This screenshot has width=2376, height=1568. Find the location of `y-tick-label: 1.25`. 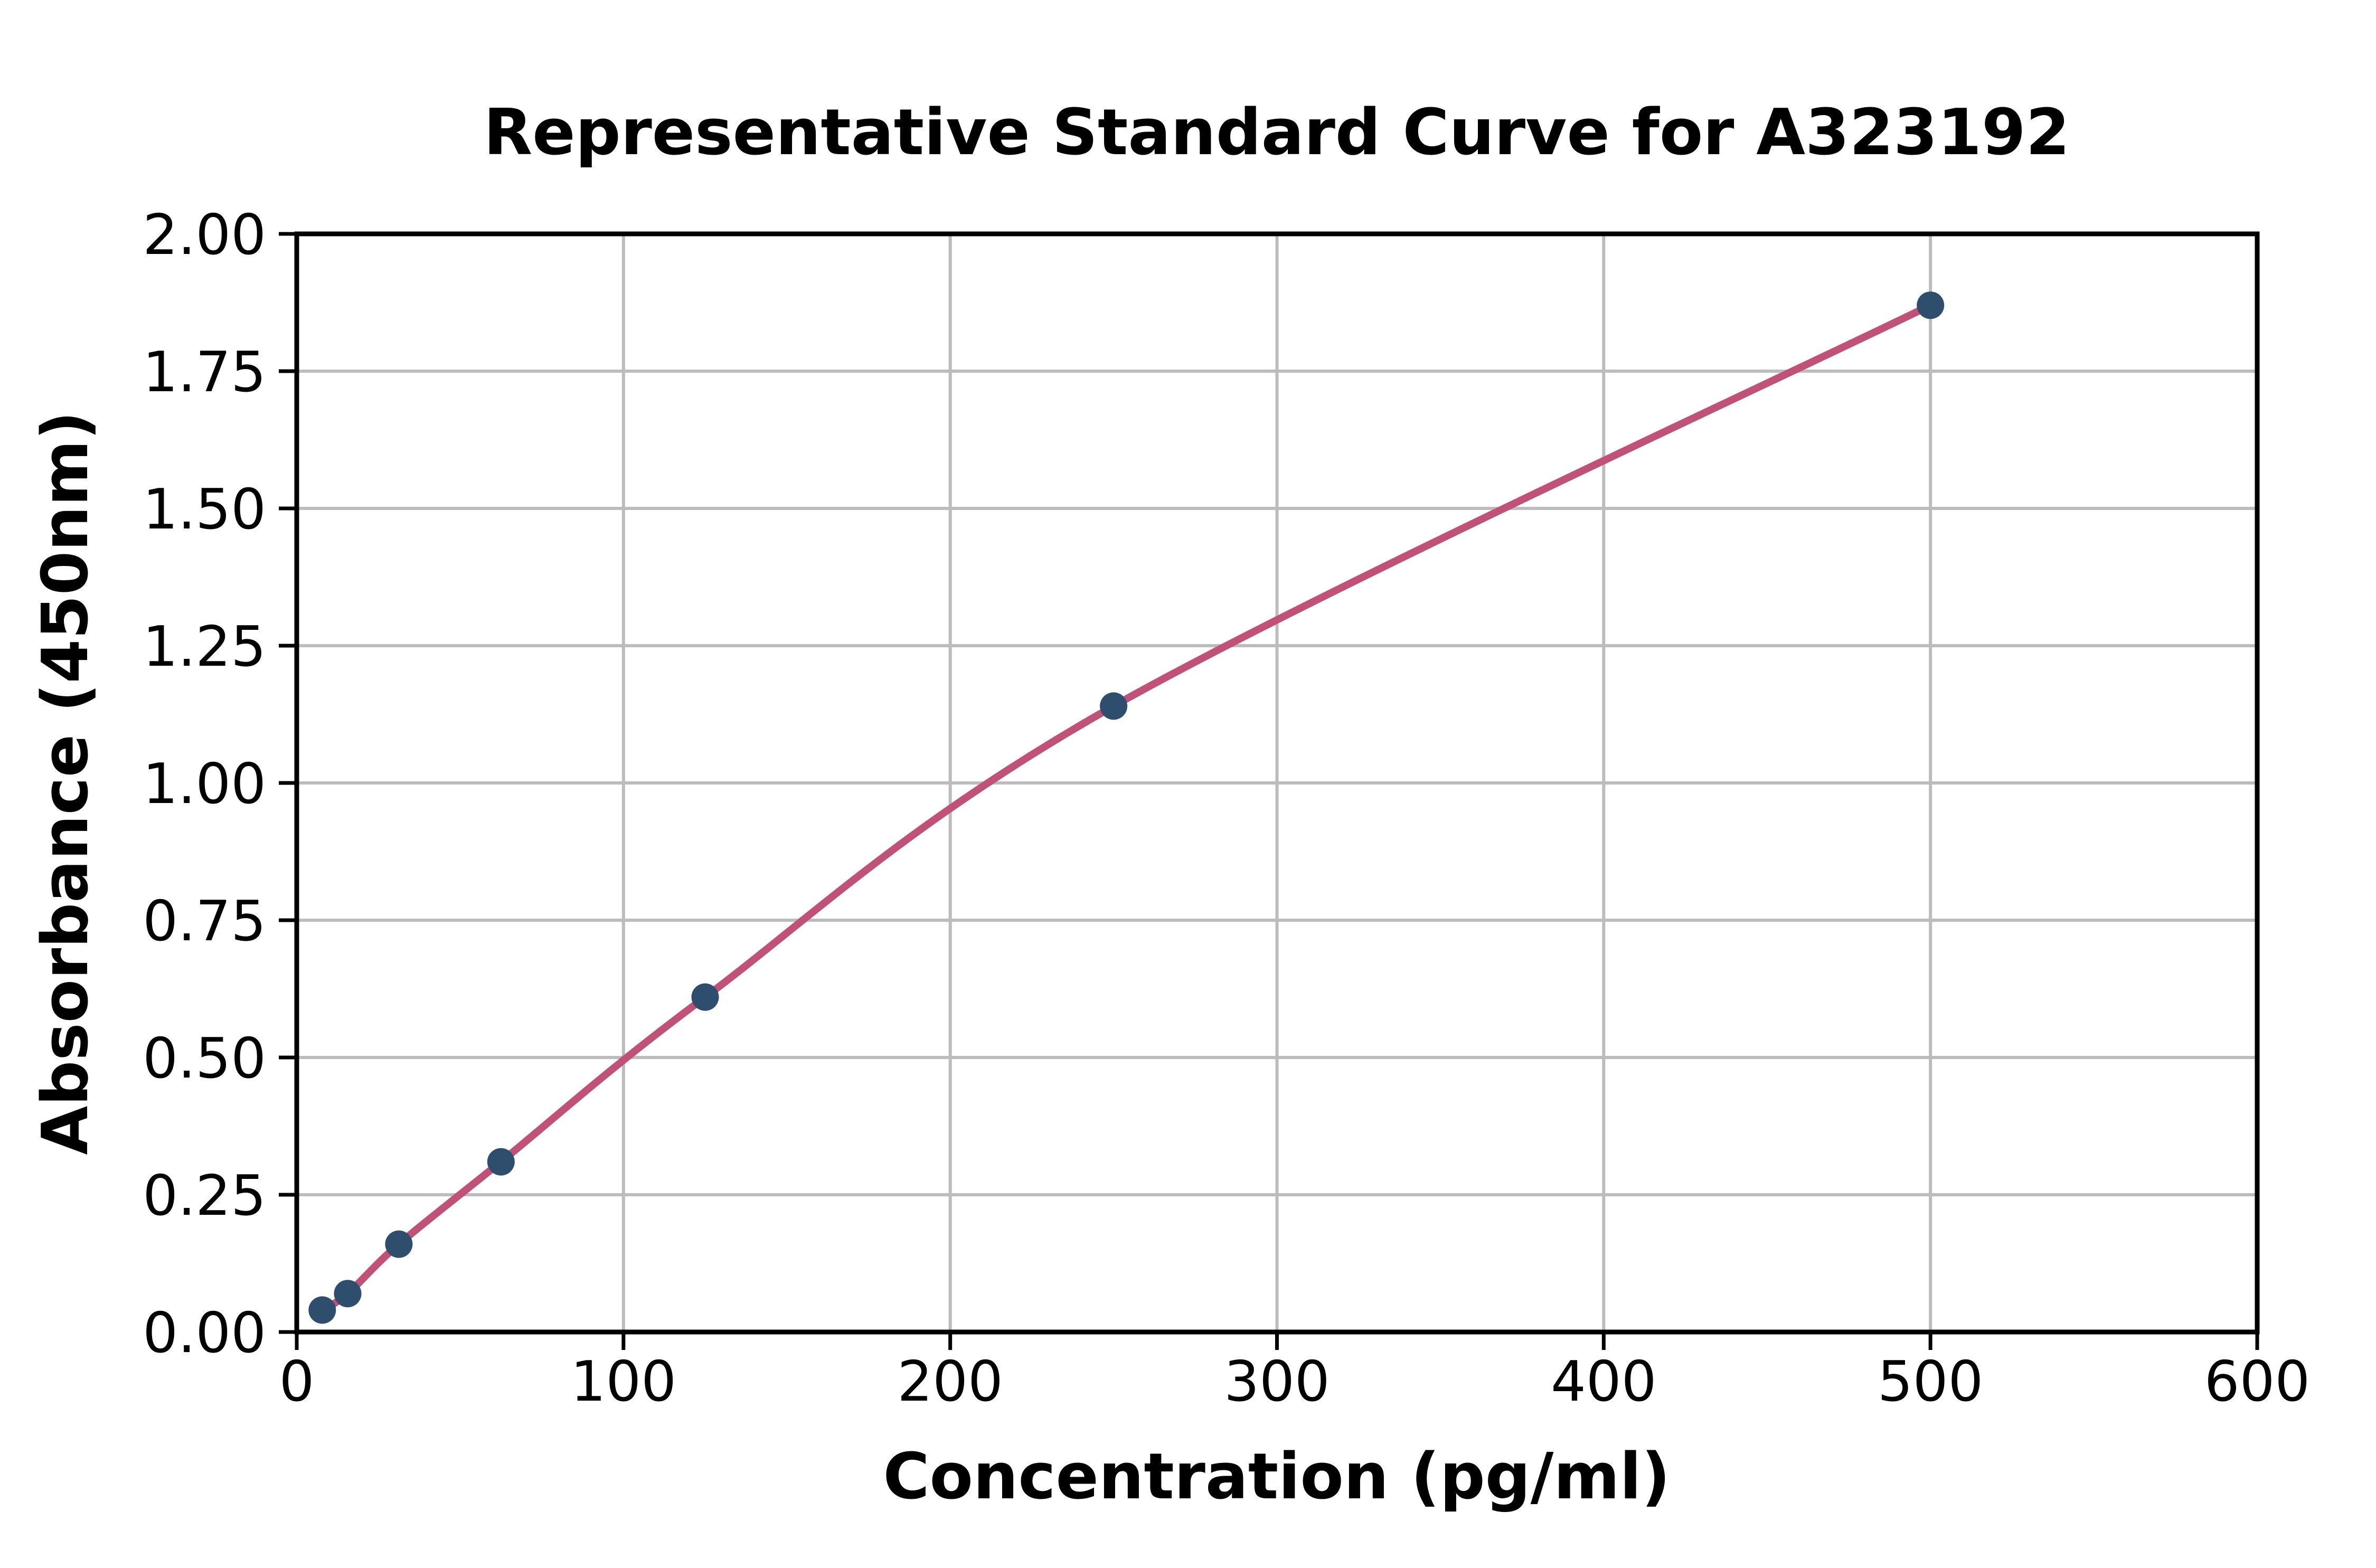

y-tick-label: 1.25 is located at coordinates (204, 647).